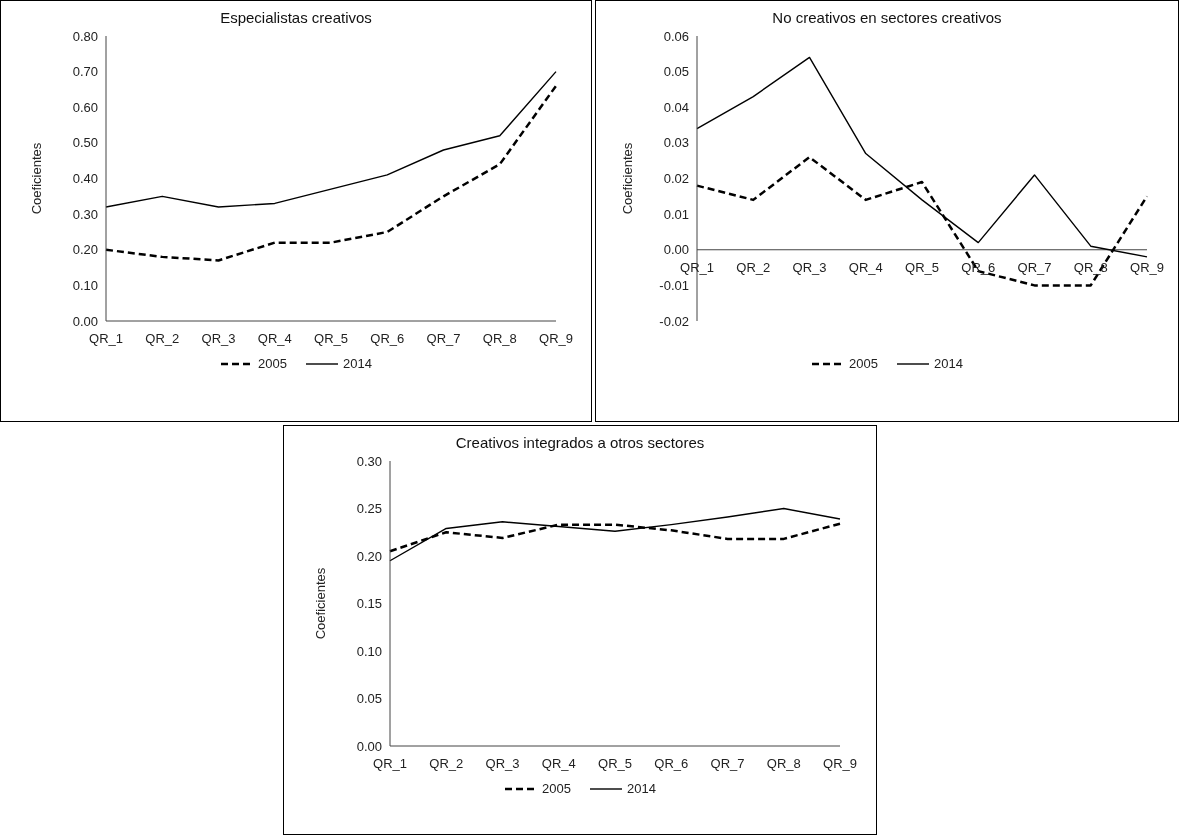 The height and width of the screenshot is (836, 1179). Describe the element at coordinates (676, 107) in the screenshot. I see `y-tick-label: 0.04` at that location.